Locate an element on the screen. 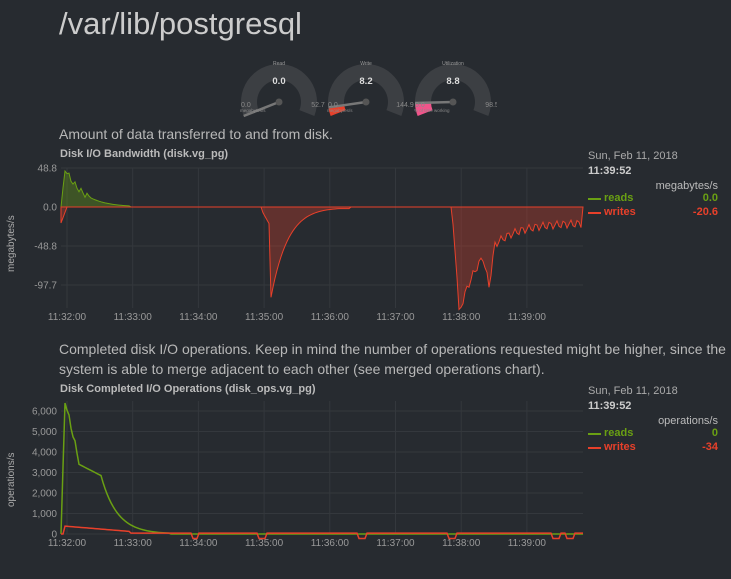  legend-series-value: -20.6 is located at coordinates (705, 212).